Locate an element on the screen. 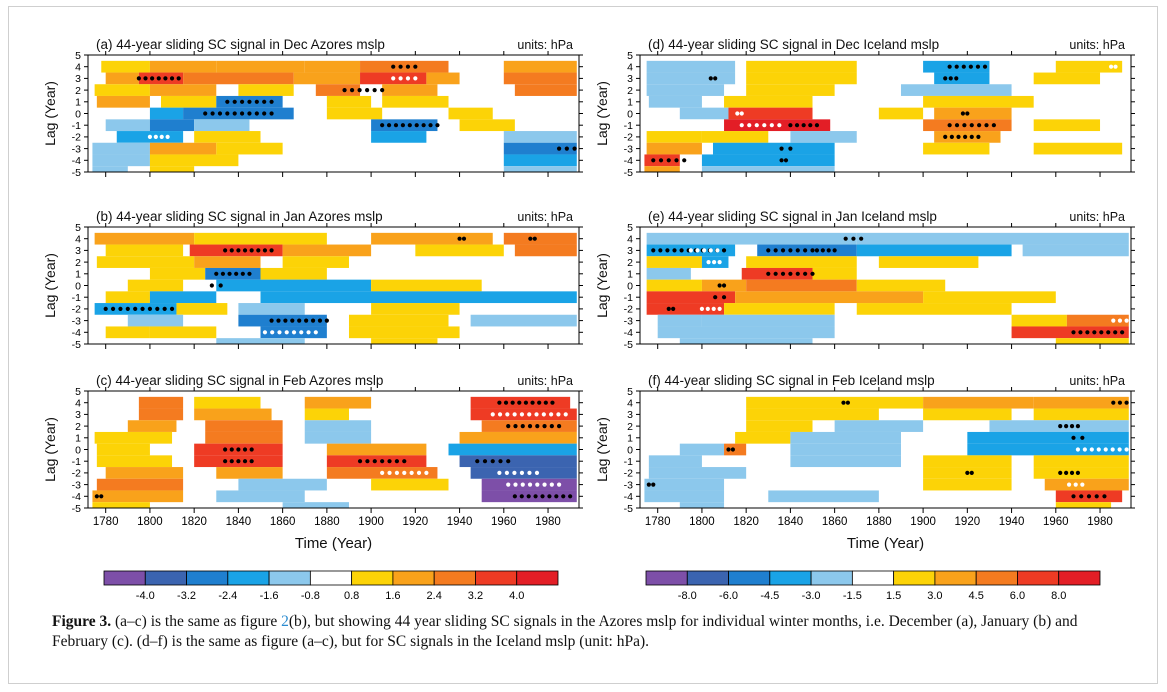 This screenshot has height=692, width=1167. colorbar-label: -4.0 is located at coordinates (145, 595).